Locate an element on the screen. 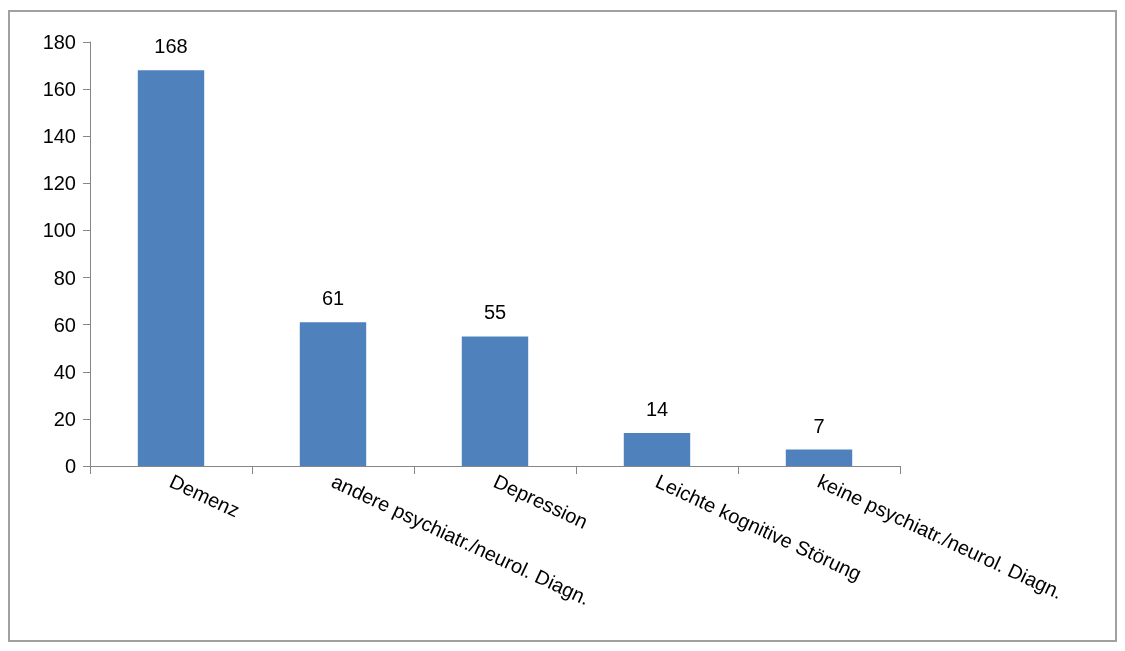 This screenshot has width=1125, height=651. y-tick-label: 140 is located at coordinates (59, 136).